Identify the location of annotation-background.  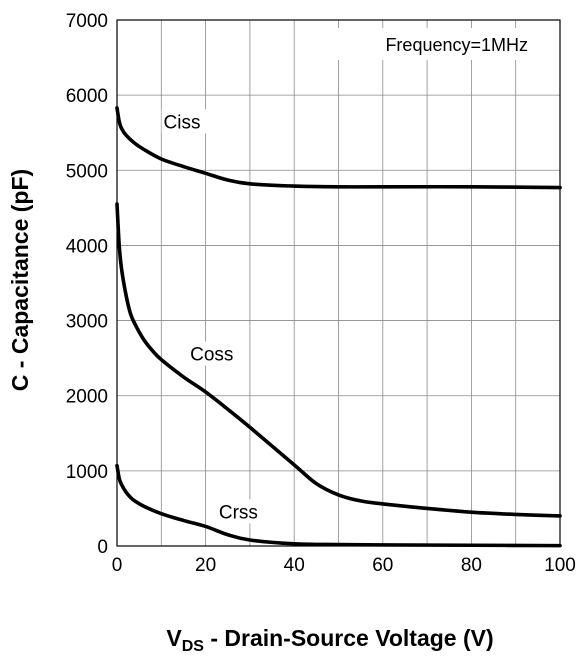
(445, 44).